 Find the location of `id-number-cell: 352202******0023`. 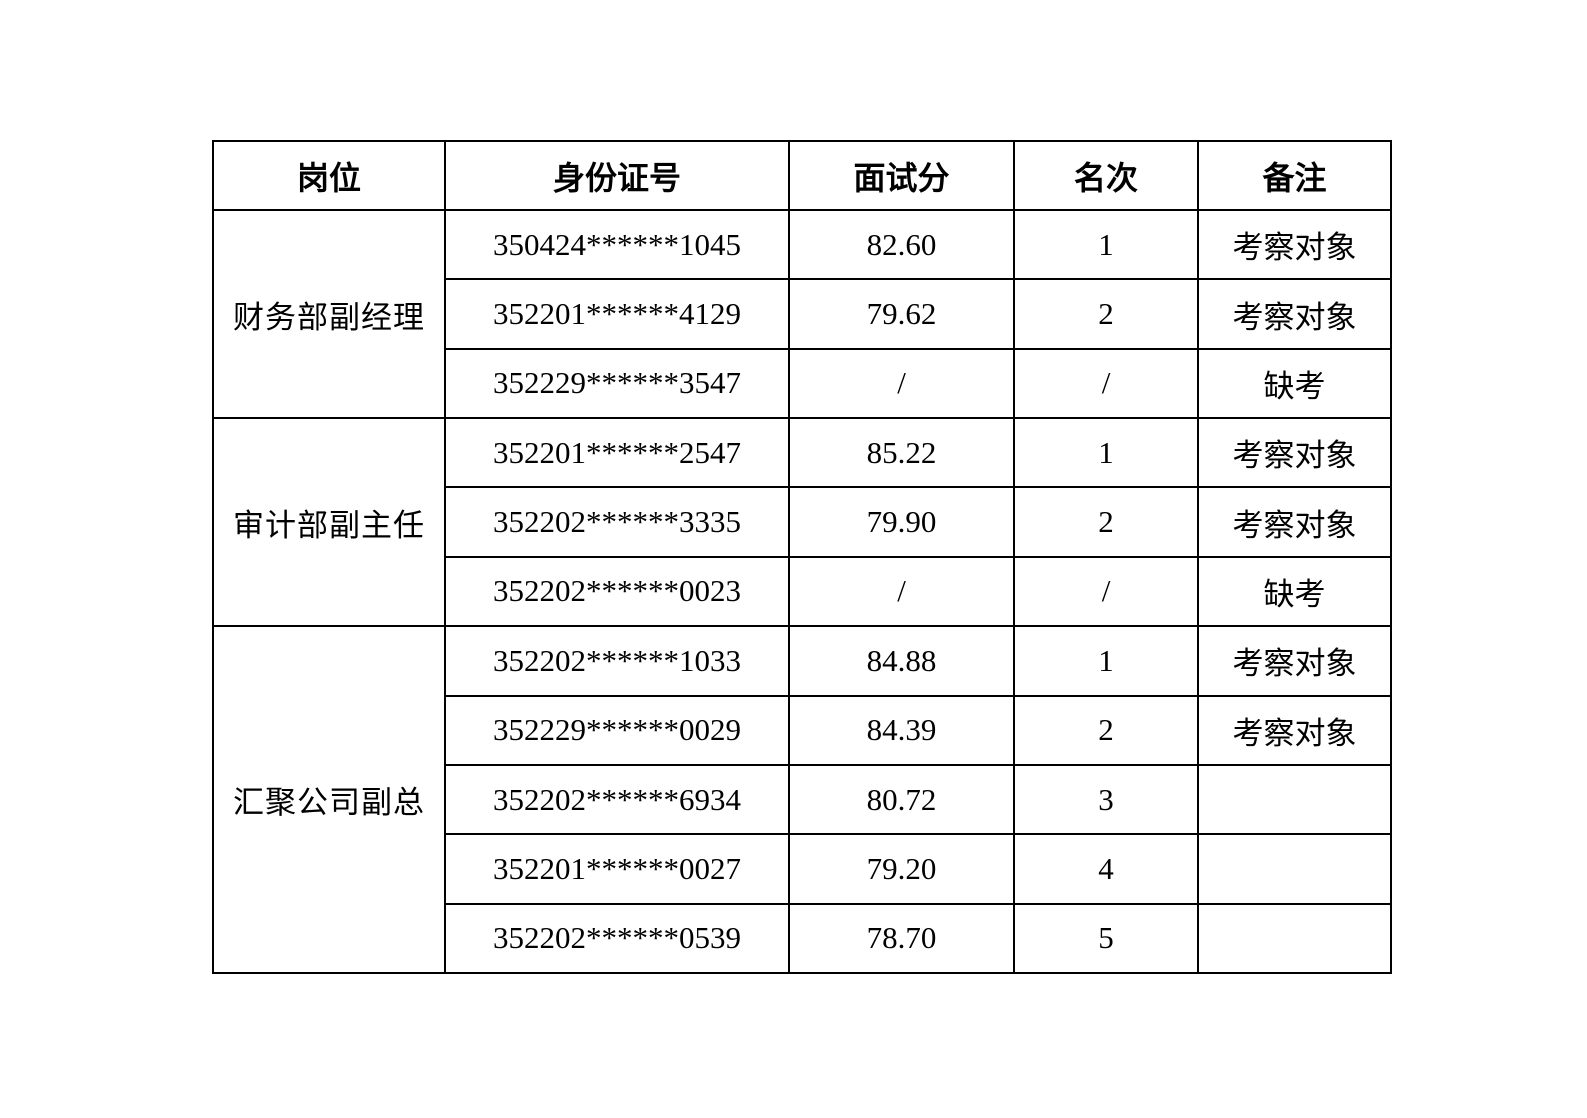

id-number-cell: 352202******0023 is located at coordinates (617, 591).